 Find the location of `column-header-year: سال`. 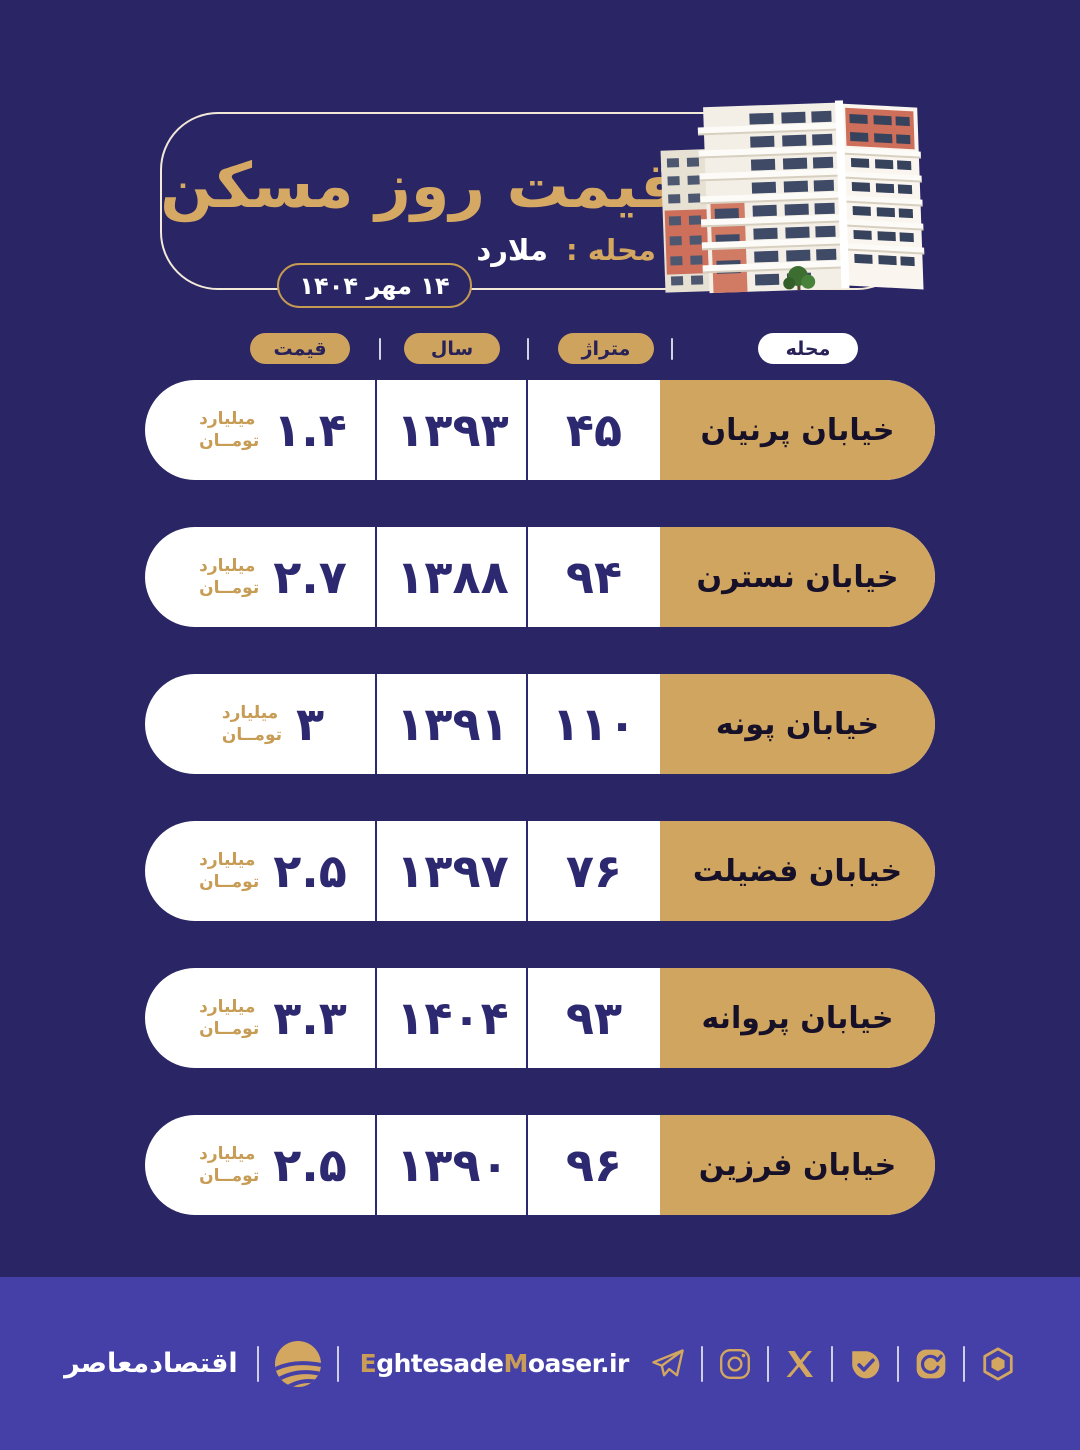

column-header-year: سال is located at coordinates (452, 348).